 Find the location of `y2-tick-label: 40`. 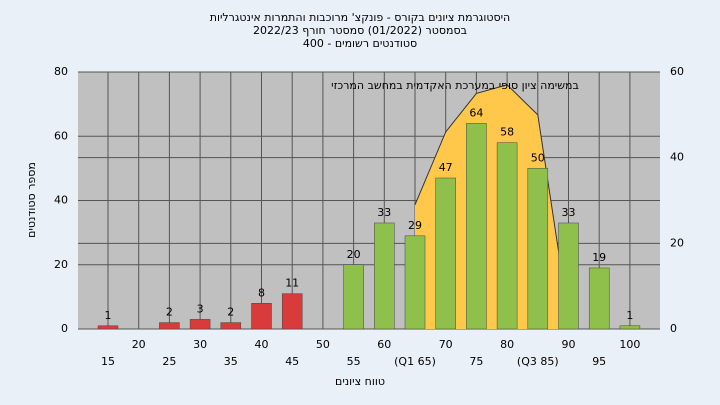

y2-tick-label: 40 is located at coordinates (677, 157).